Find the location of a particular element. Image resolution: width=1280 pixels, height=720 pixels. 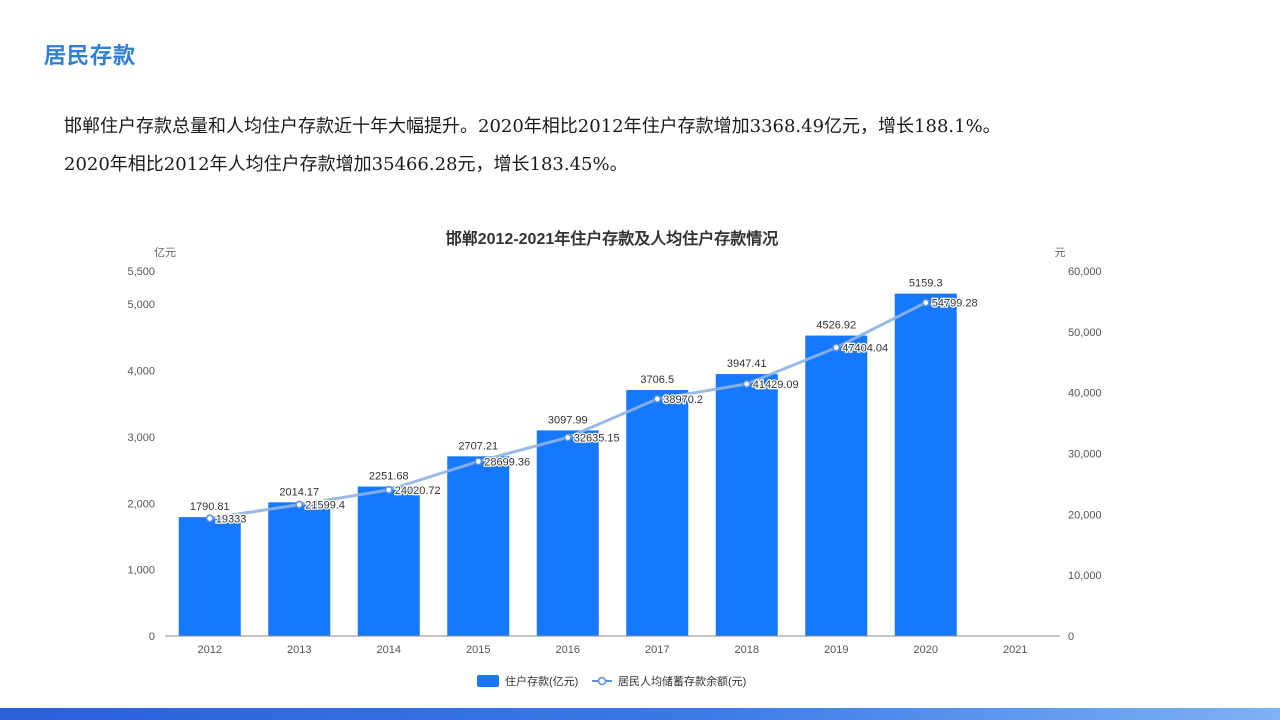

point-2018 is located at coordinates (746, 383).